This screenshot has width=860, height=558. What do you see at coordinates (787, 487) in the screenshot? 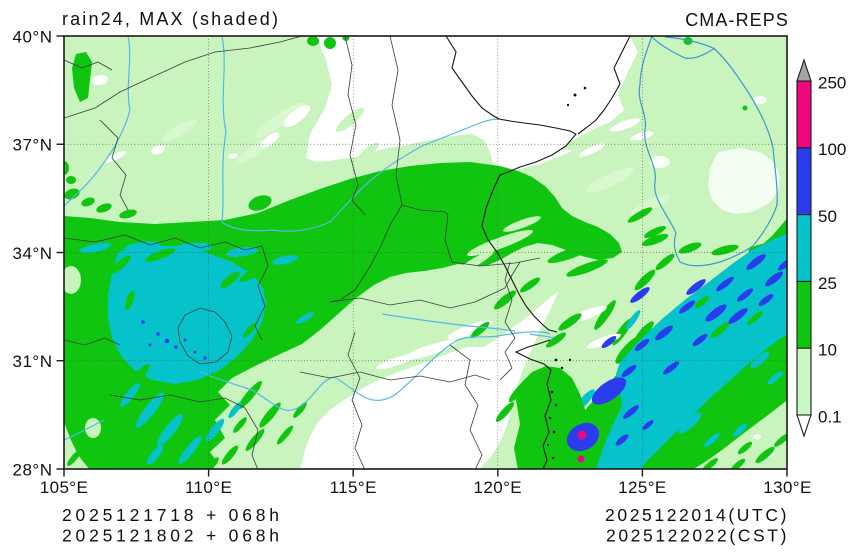
I see `svg-text: 130°E` at bounding box center [787, 487].